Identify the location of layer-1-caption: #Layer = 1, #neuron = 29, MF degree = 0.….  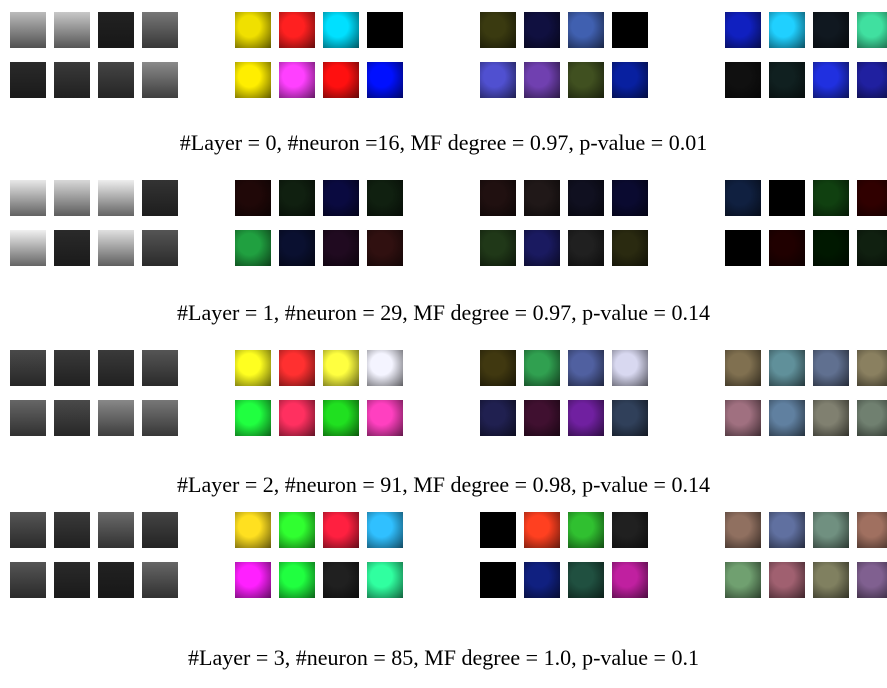
(443, 312).